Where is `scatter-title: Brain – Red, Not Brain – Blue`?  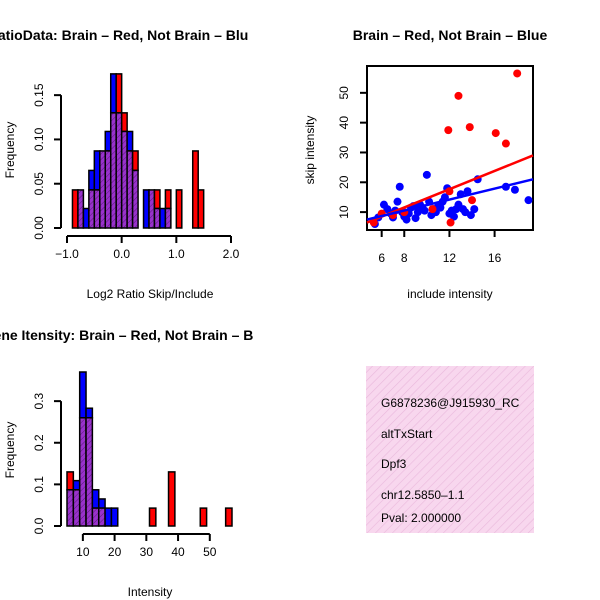 scatter-title: Brain – Red, Not Brain – Blue is located at coordinates (450, 35).